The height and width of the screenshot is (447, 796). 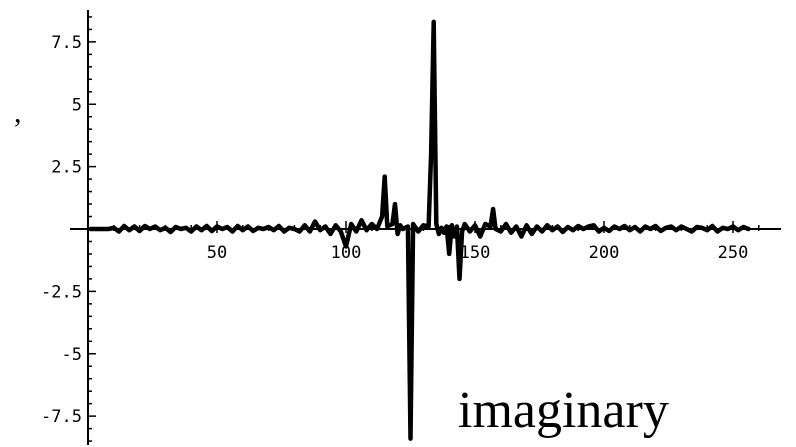 What do you see at coordinates (61, 417) in the screenshot?
I see `y-tick-label--7.5: -7.5` at bounding box center [61, 417].